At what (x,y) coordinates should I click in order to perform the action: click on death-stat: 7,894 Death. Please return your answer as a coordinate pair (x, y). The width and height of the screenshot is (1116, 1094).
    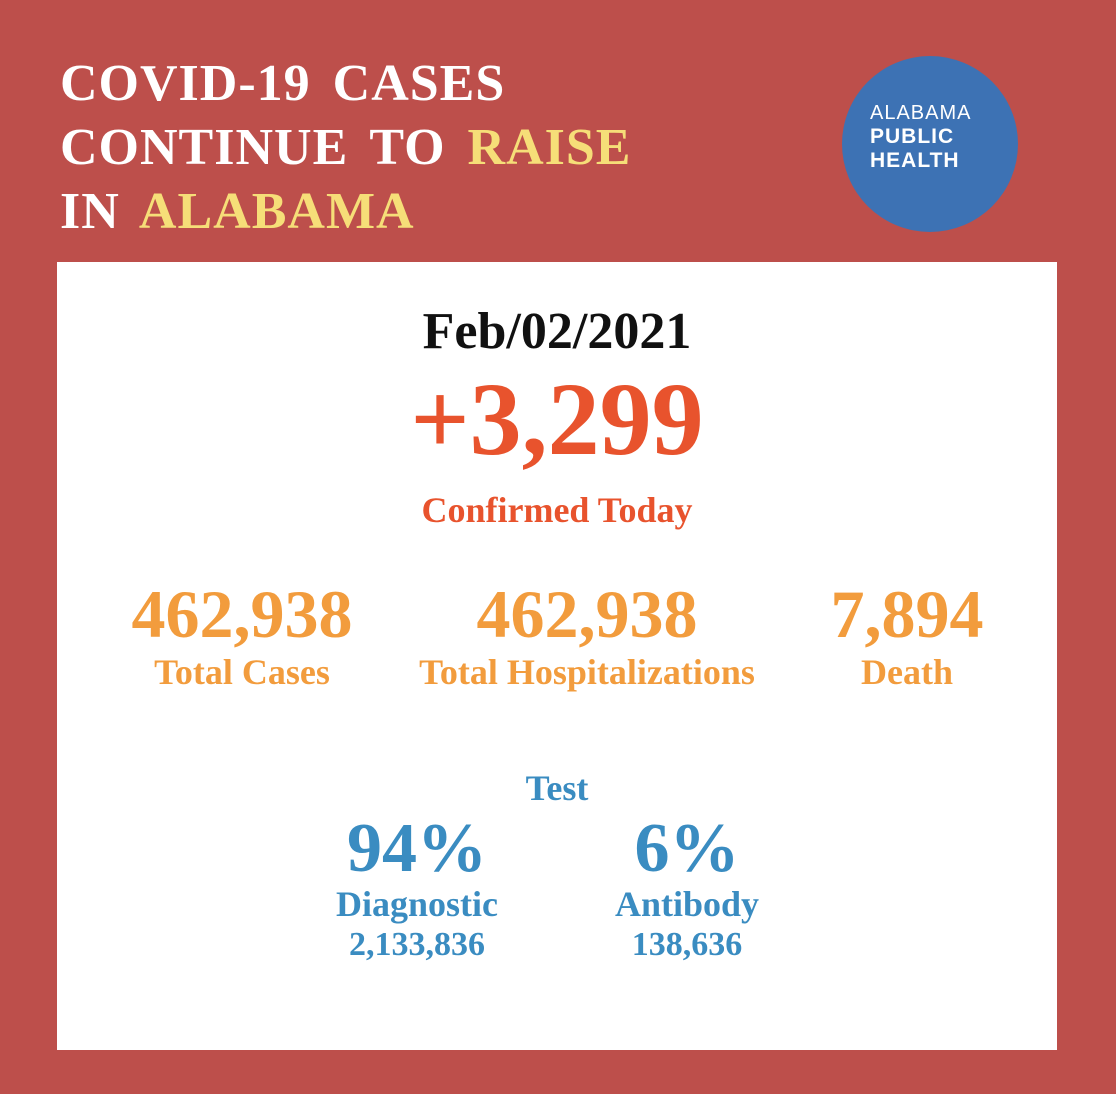
    Looking at the image, I should click on (907, 634).